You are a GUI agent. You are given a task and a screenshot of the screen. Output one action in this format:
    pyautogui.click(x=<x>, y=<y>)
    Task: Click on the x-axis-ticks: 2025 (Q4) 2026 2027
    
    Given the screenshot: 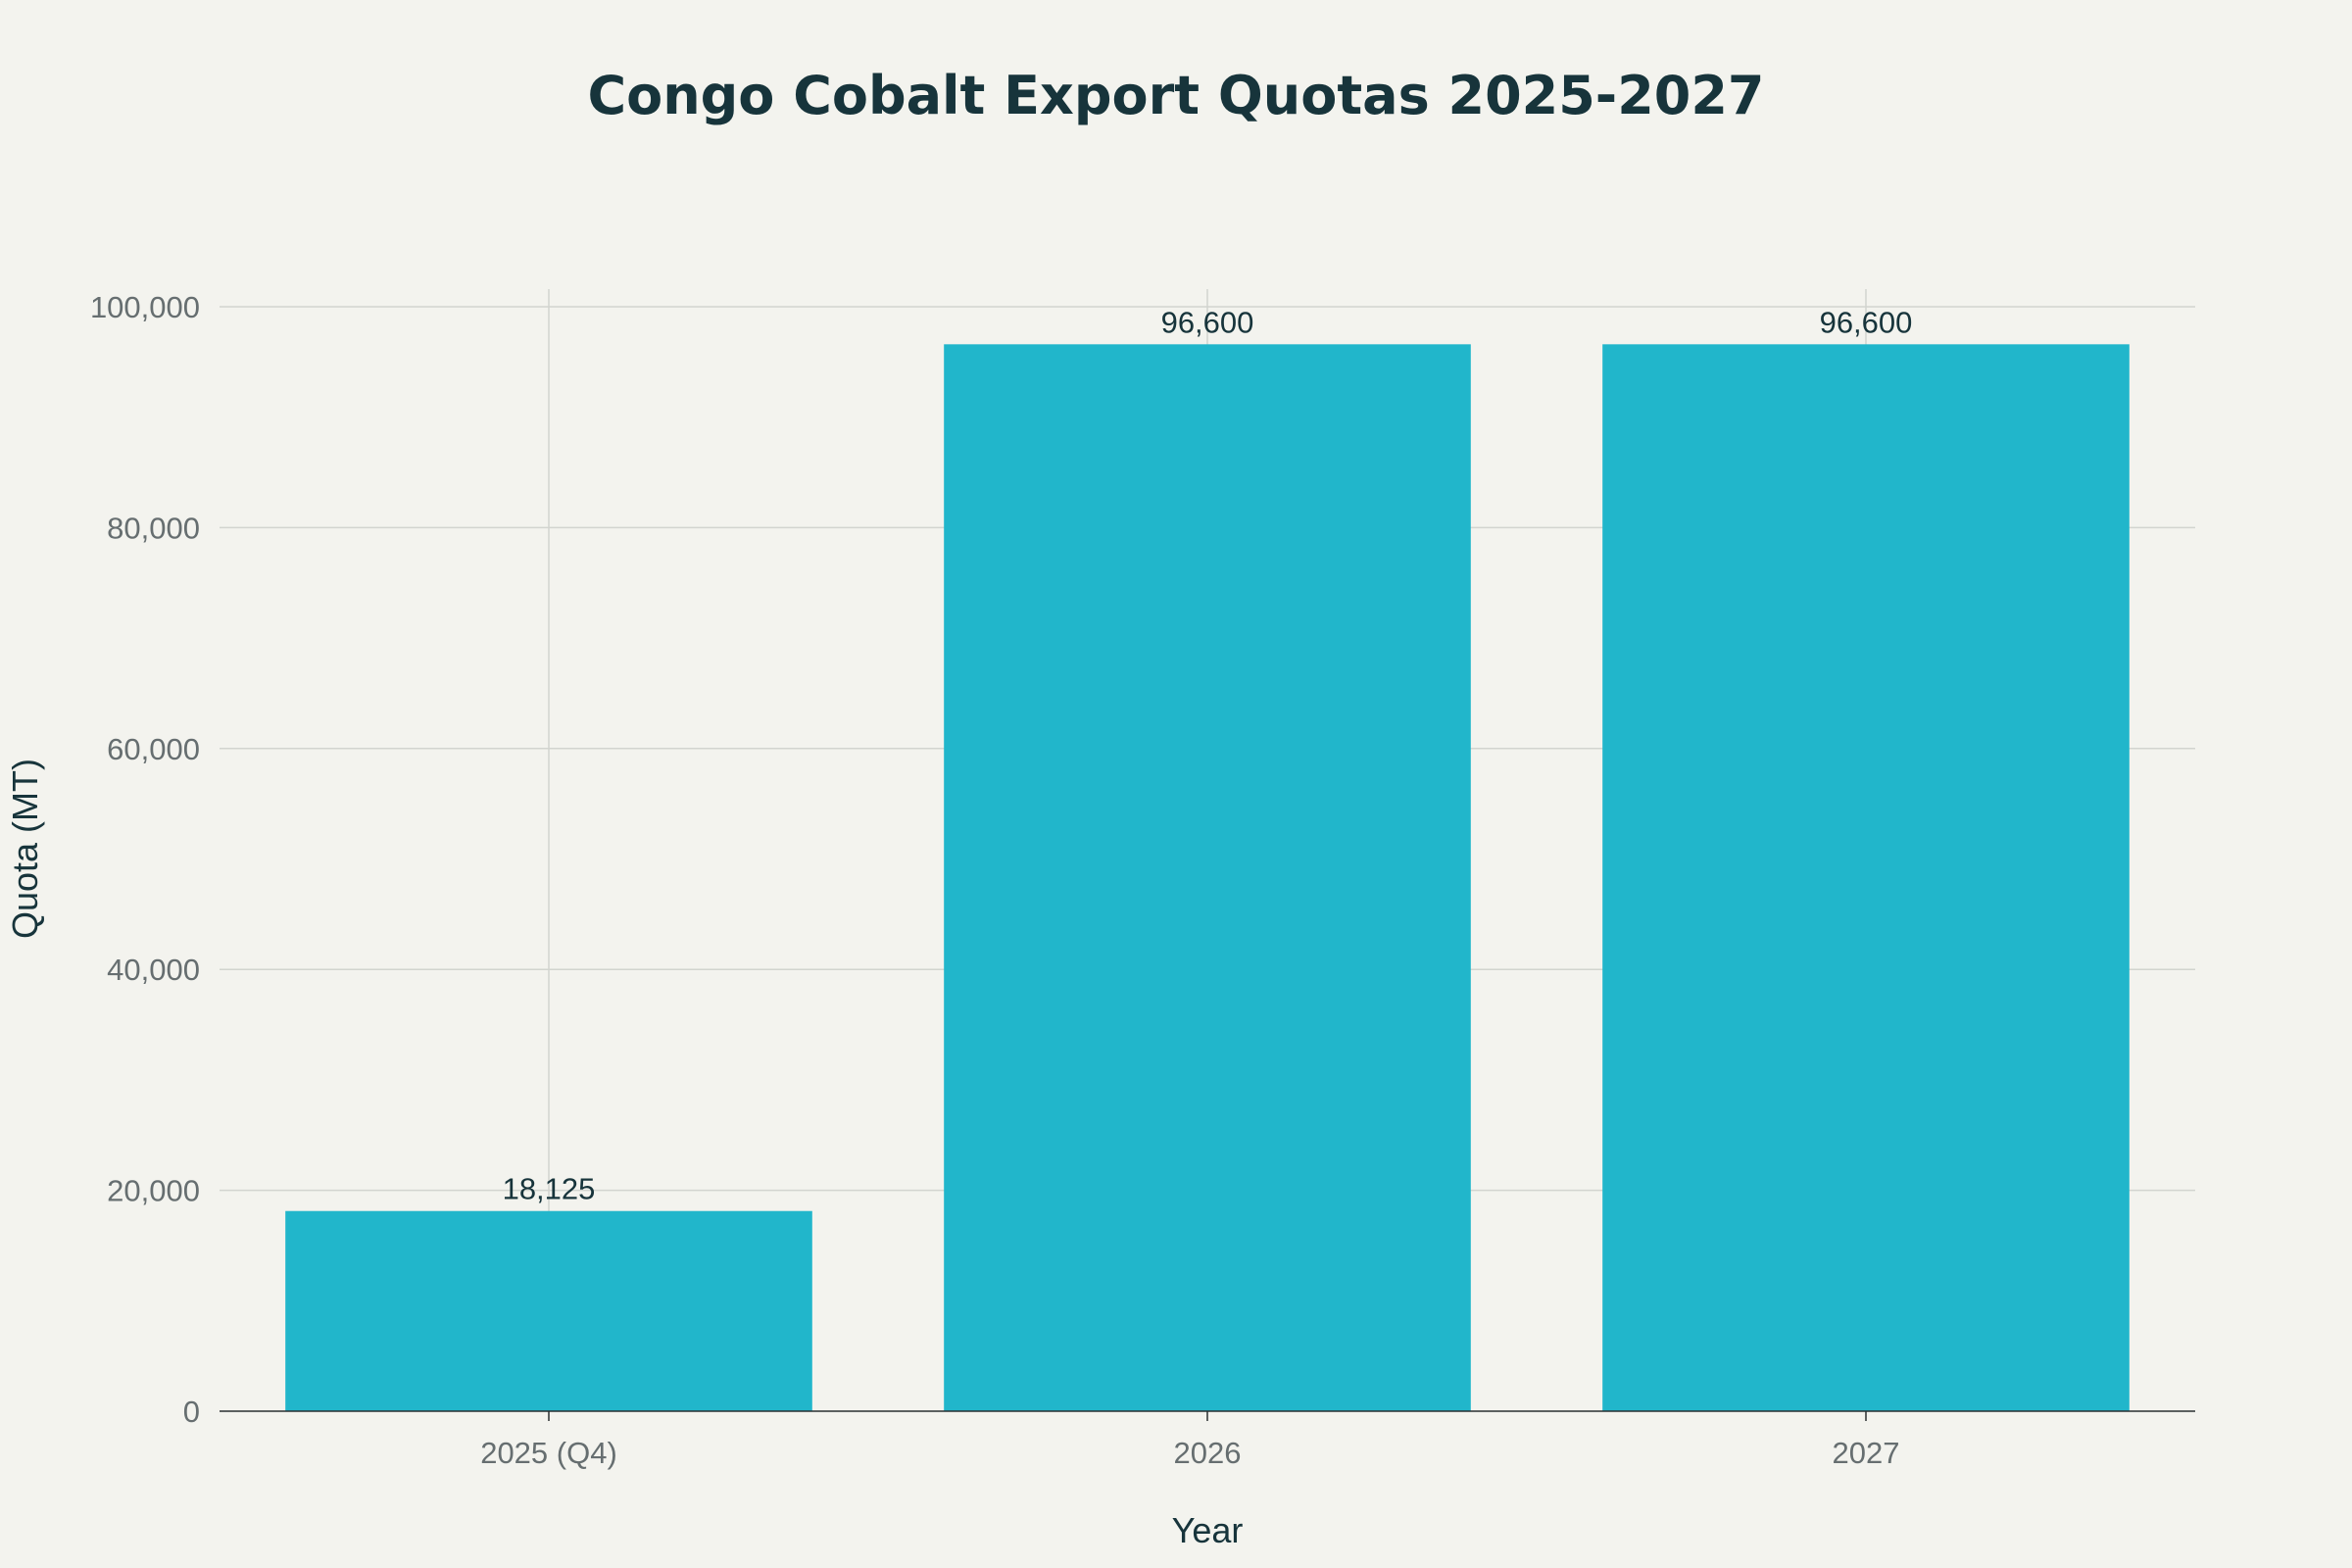 What is the action you would take?
    pyautogui.click(x=1207, y=1440)
    